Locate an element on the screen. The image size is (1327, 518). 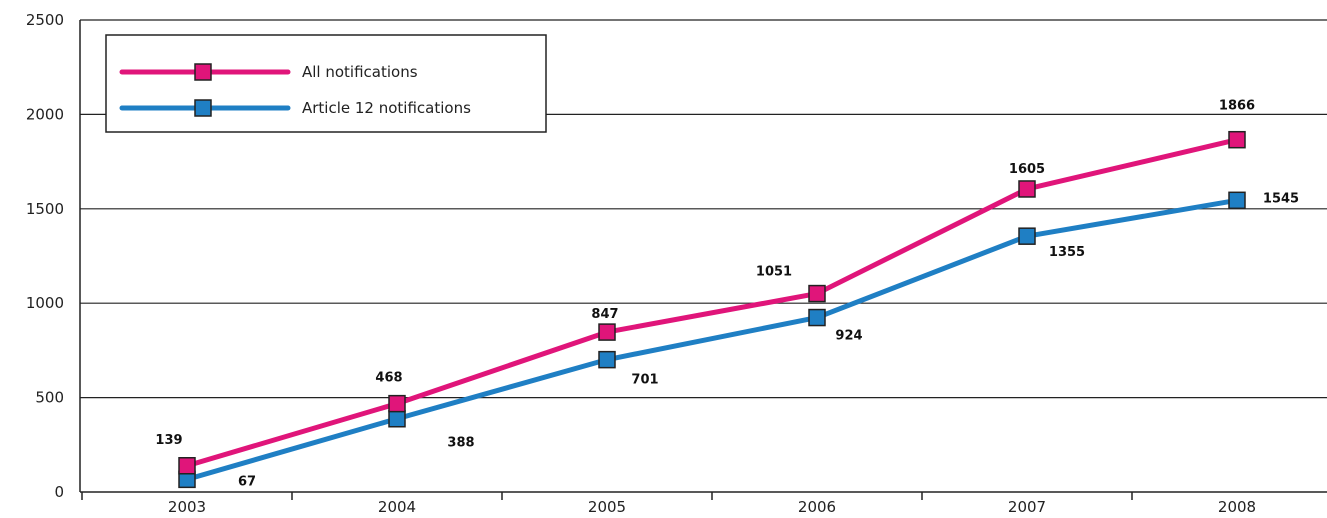
data-label-all: 1605 is located at coordinates (1027, 169).